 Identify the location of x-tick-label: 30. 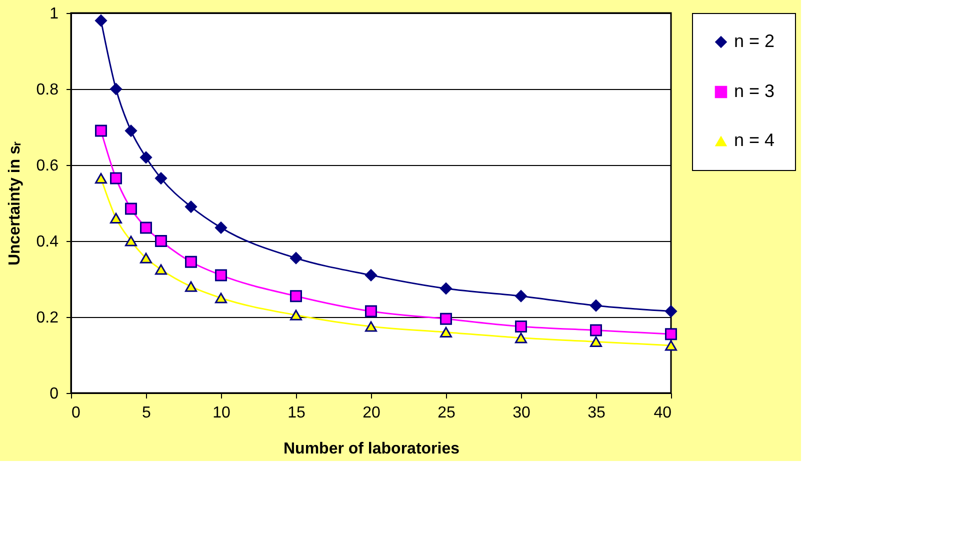
(521, 413).